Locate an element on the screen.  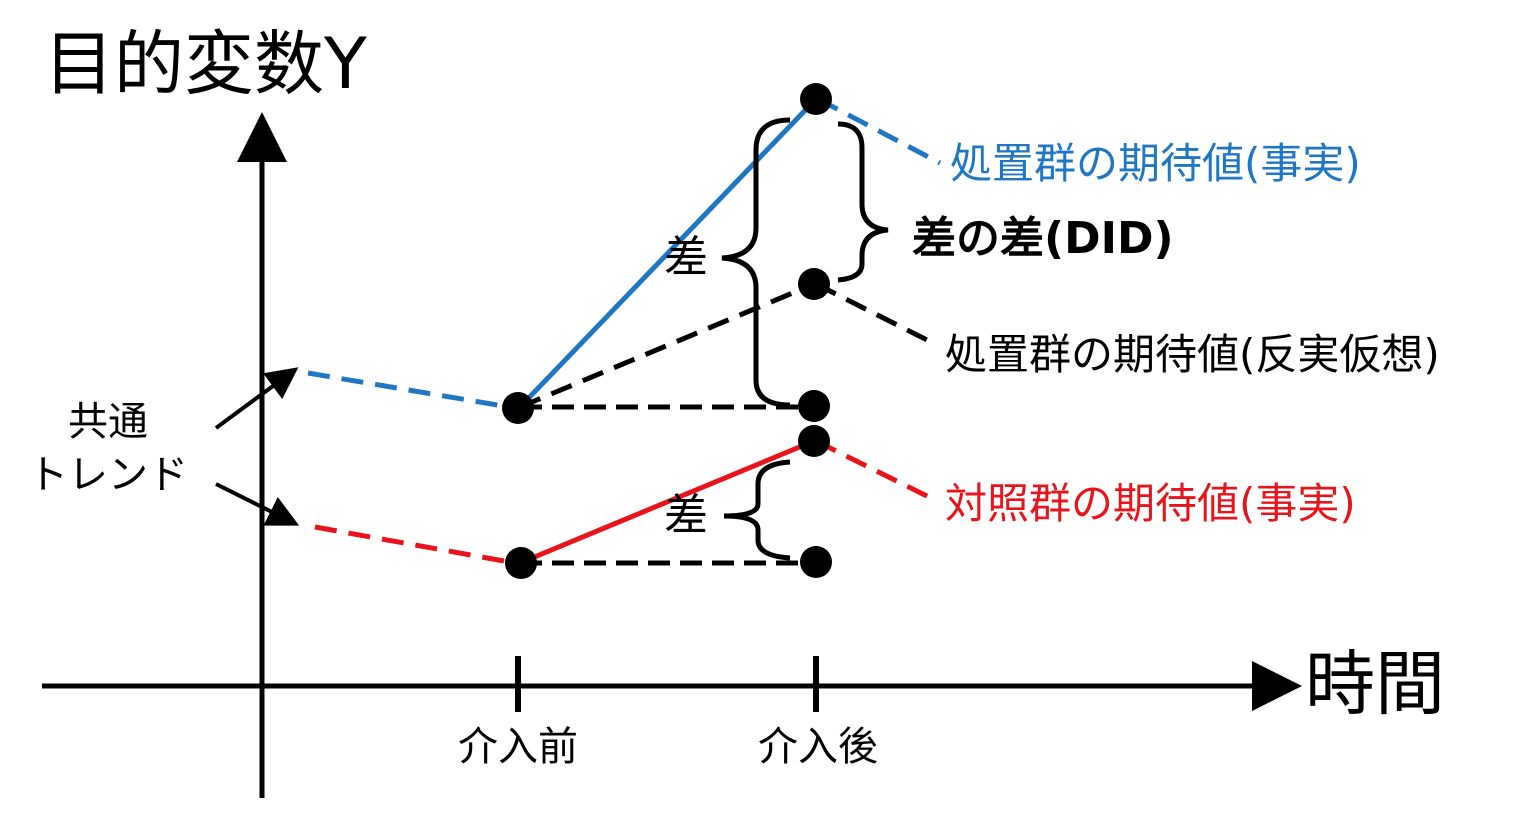
tick-label-before: 介入前 is located at coordinates (518, 747).